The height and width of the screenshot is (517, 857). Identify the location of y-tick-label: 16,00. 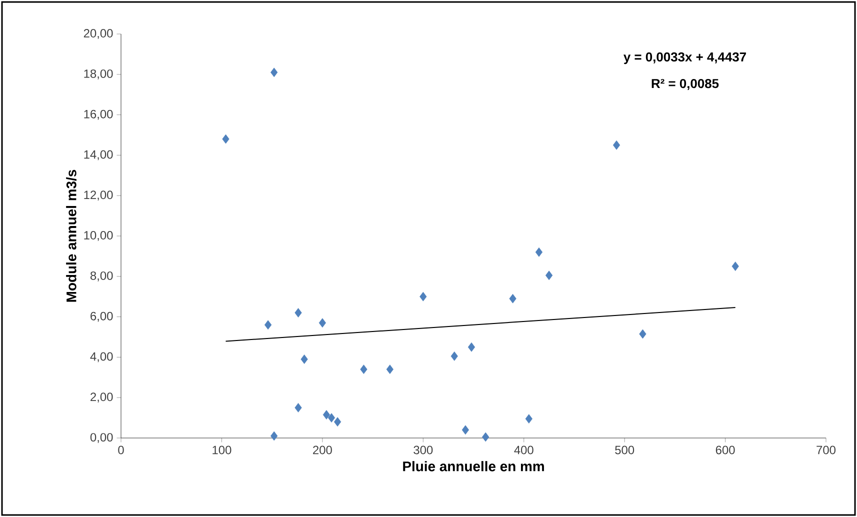
(98, 115).